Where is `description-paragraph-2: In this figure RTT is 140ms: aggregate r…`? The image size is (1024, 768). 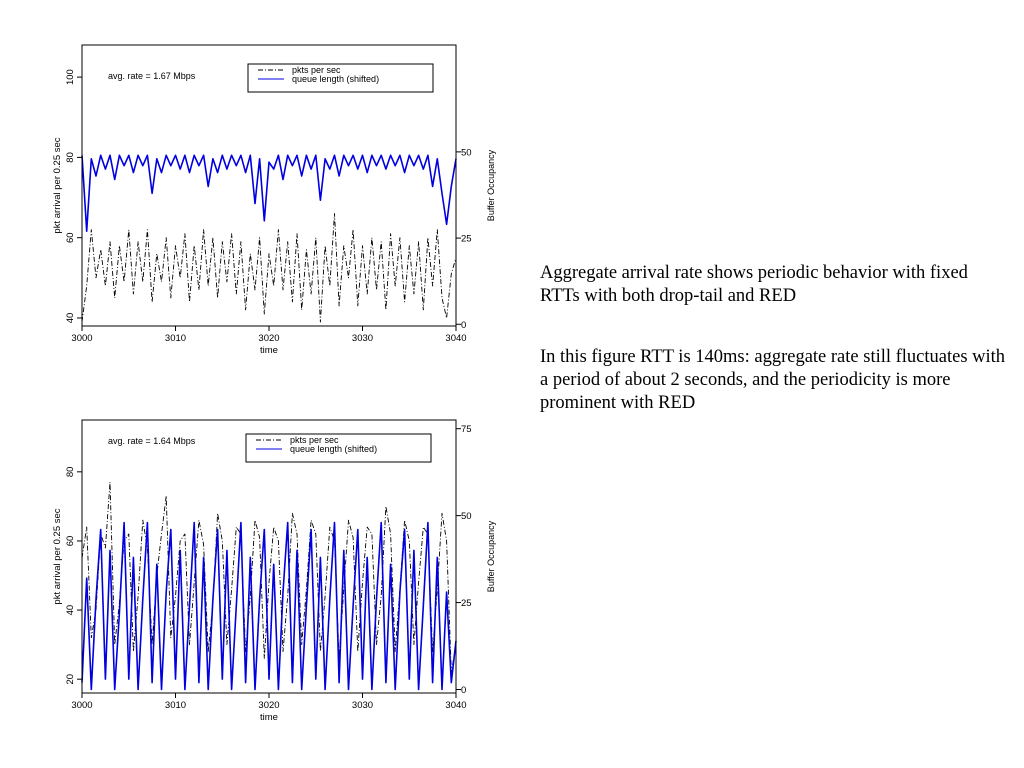 description-paragraph-2: In this figure RTT is 140ms: aggregate r… is located at coordinates (773, 380).